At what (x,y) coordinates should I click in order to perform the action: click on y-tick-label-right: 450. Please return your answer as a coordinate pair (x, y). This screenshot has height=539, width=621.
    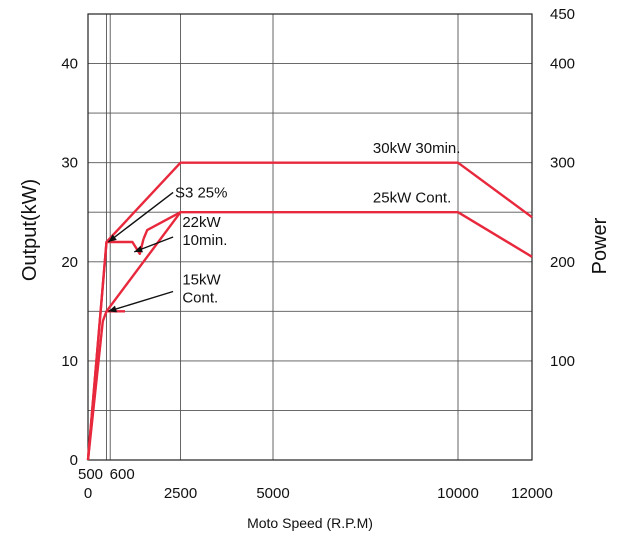
    Looking at the image, I should click on (562, 14).